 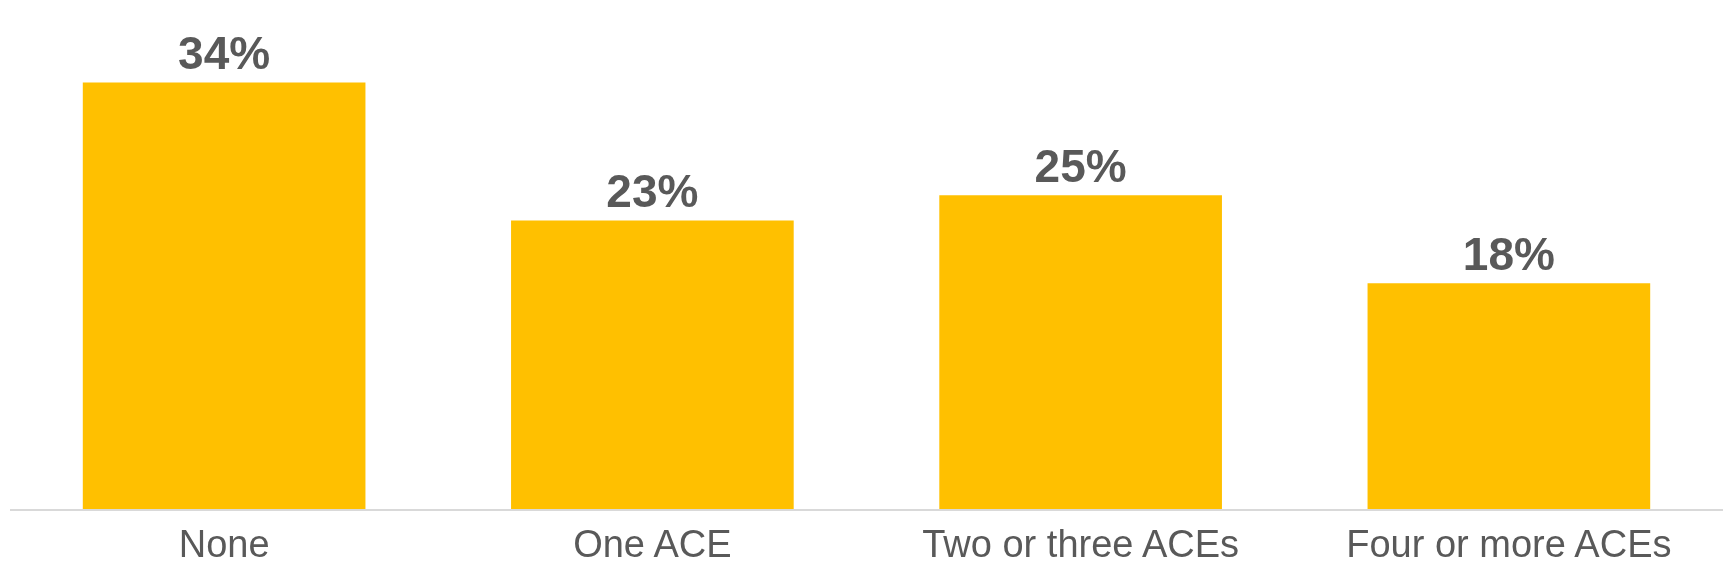 I want to click on x-tick-label: One ACE, so click(x=652, y=543).